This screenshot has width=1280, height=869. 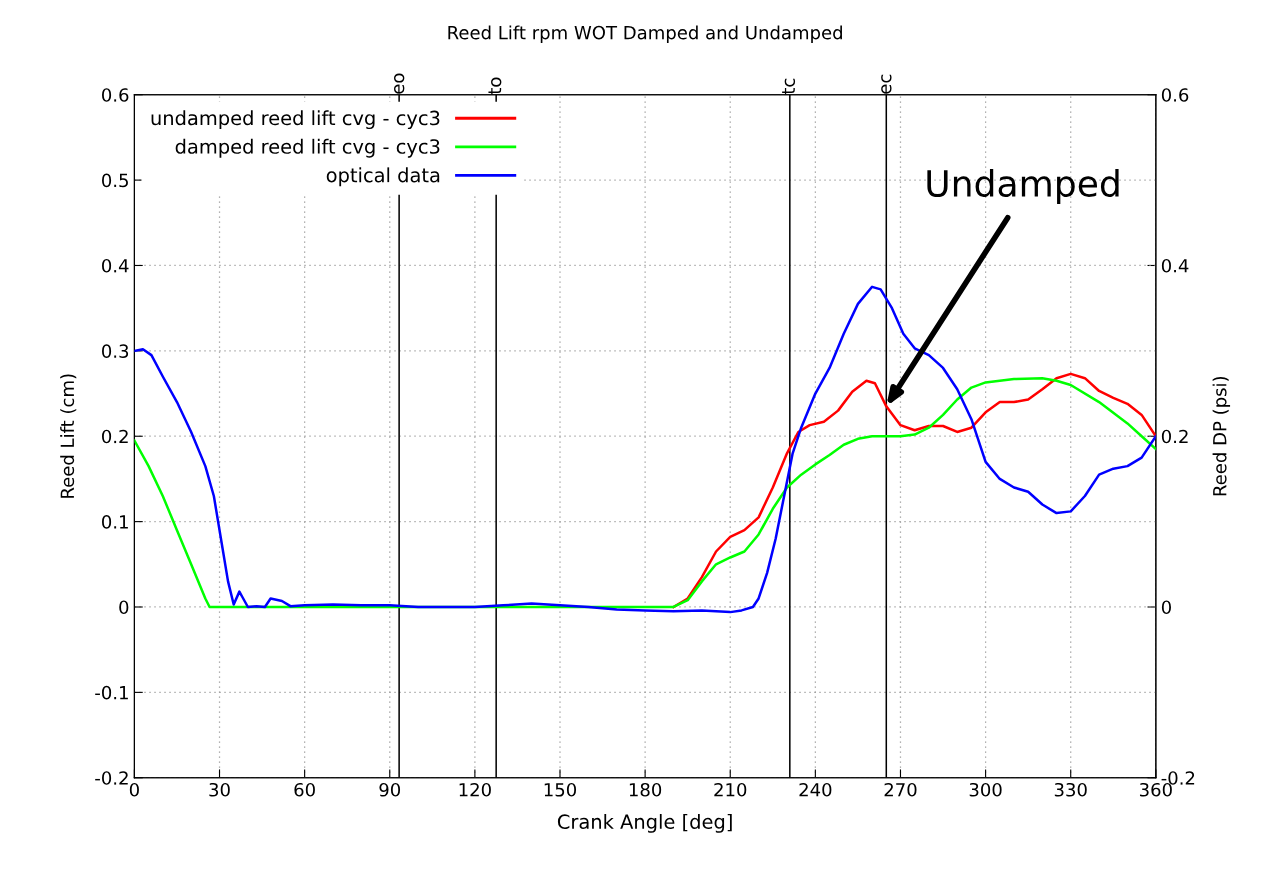 What do you see at coordinates (115, 522) in the screenshot?
I see `y-tick-label: 0.1` at bounding box center [115, 522].